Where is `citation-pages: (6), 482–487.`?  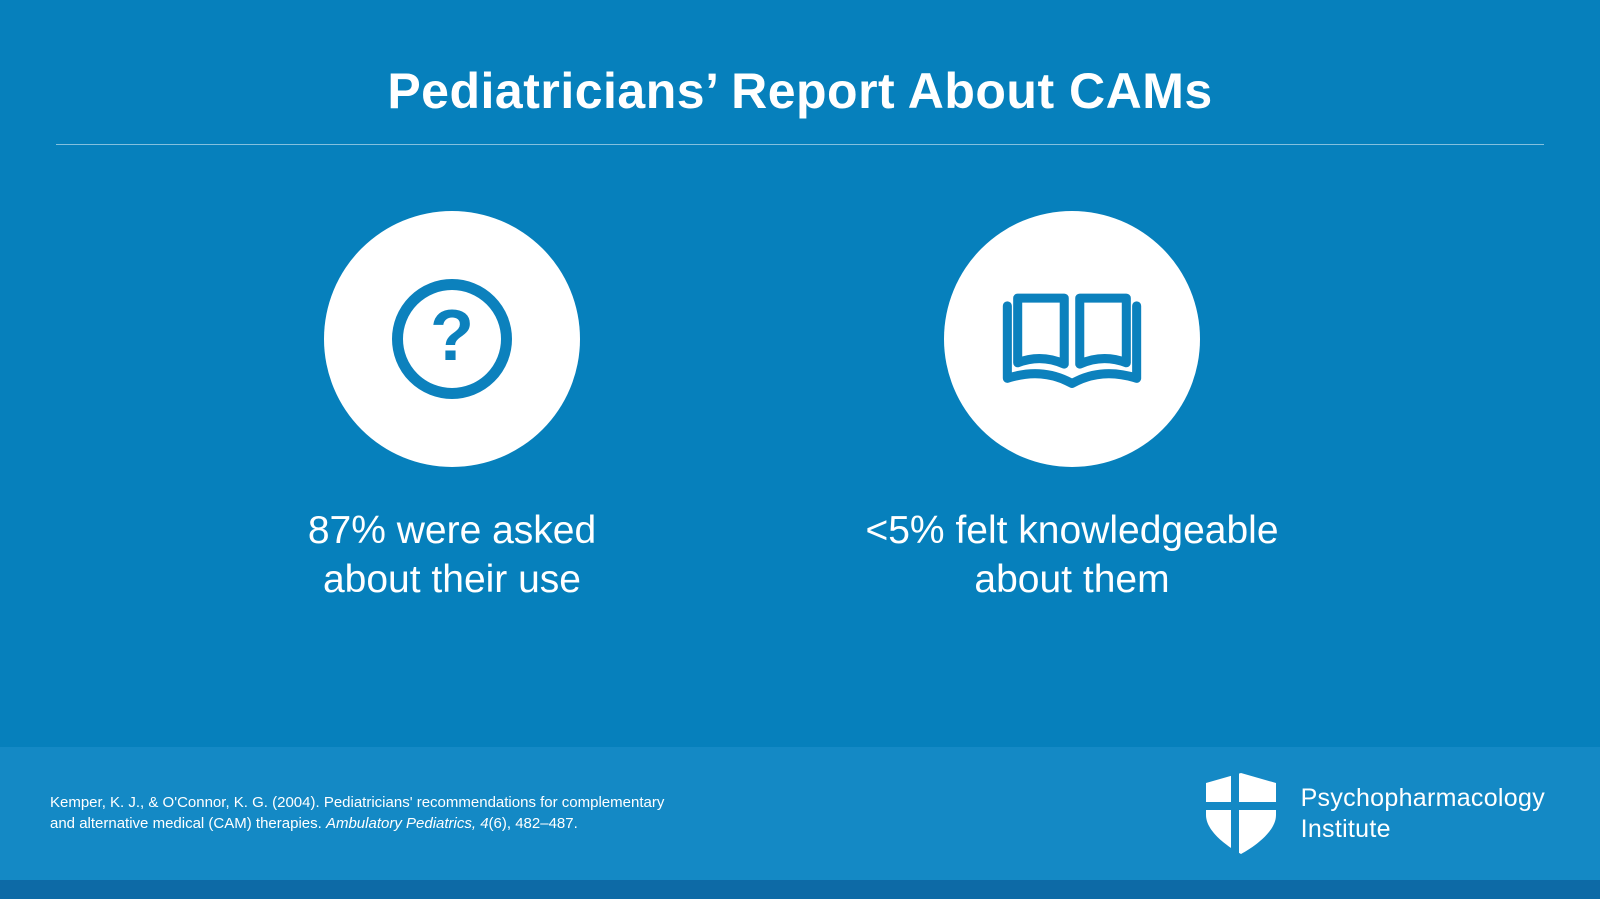
citation-pages: (6), 482–487. is located at coordinates (533, 823).